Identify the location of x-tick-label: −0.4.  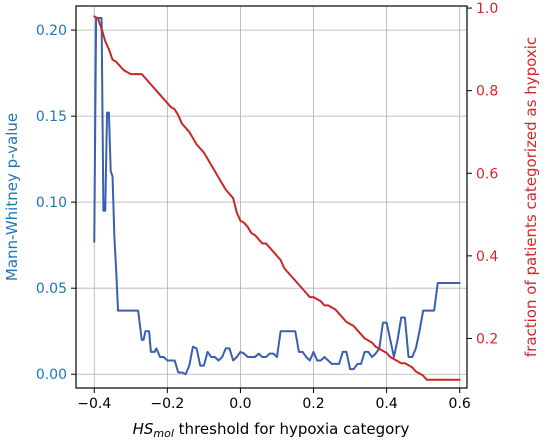
(94, 404).